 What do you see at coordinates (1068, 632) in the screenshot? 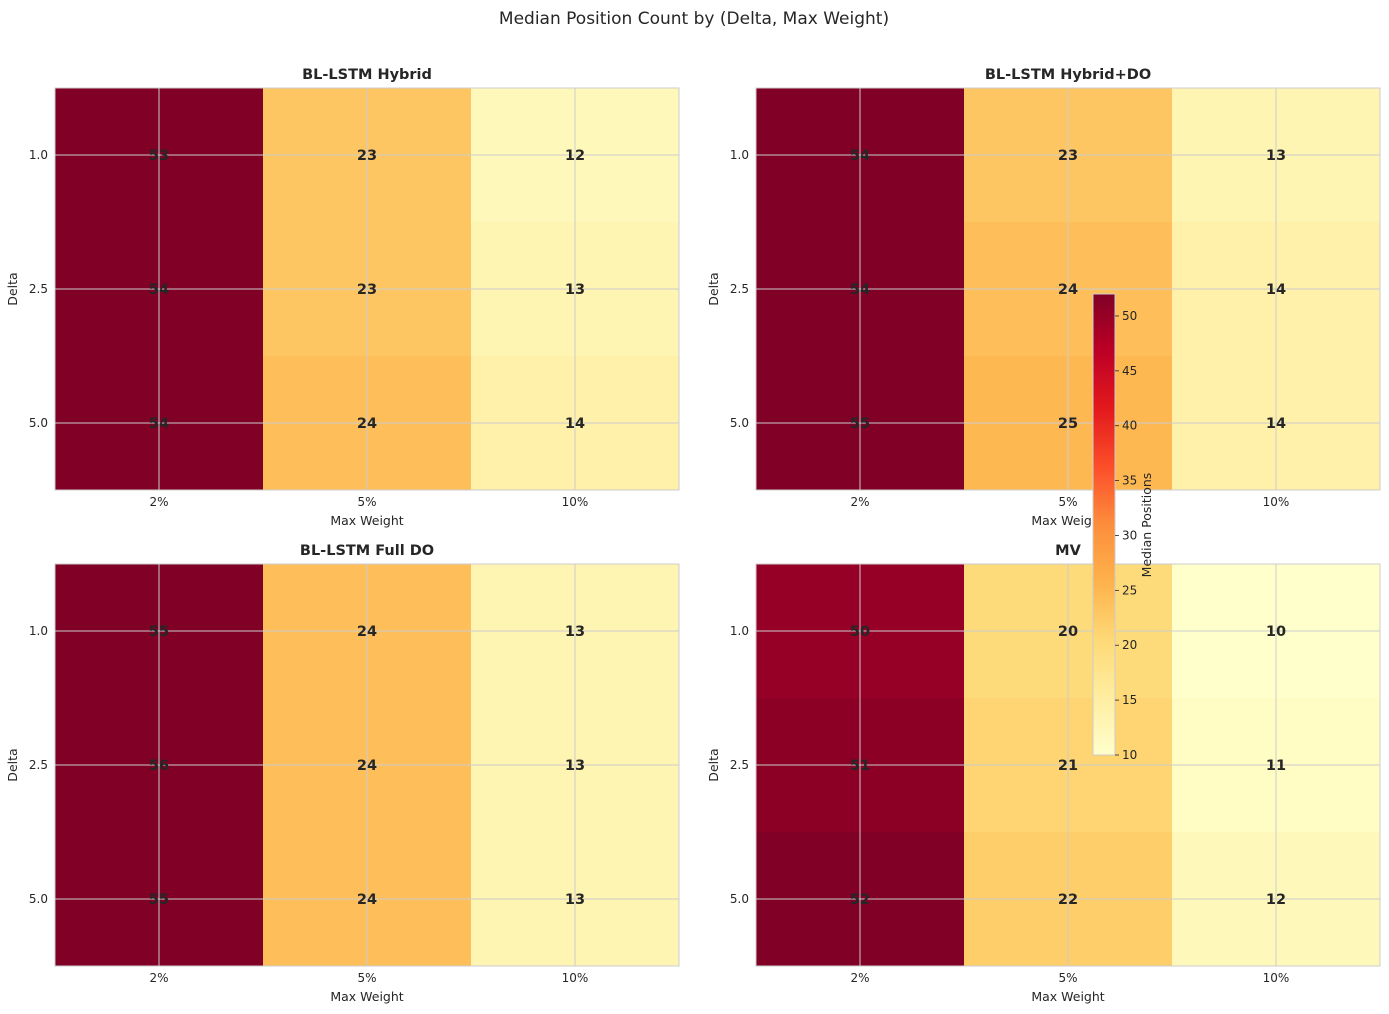
I see `cell-value-label: 20` at bounding box center [1068, 632].